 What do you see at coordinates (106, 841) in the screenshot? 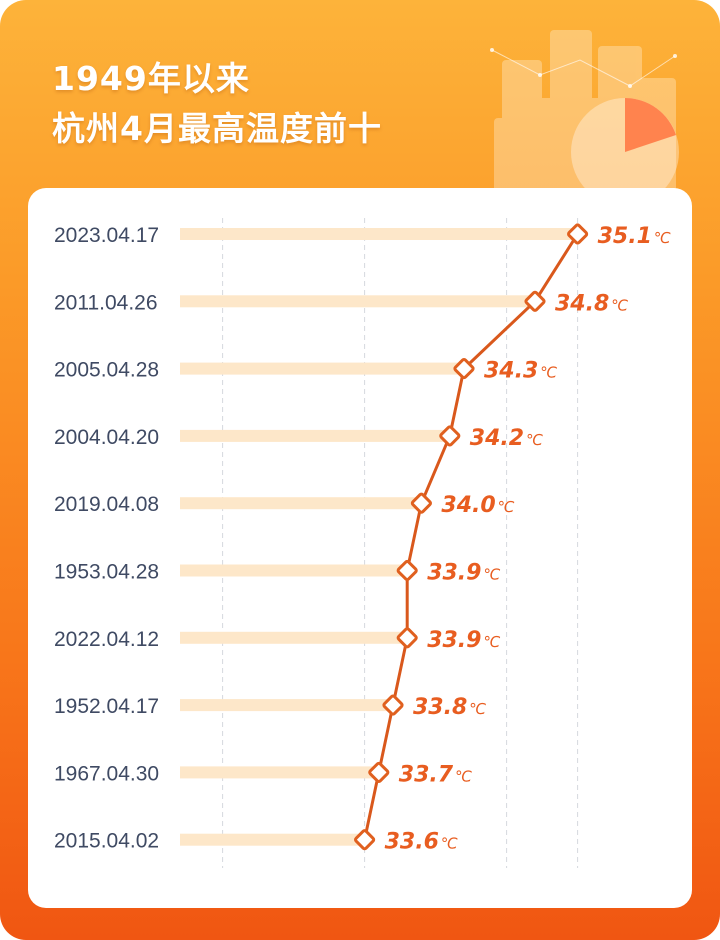
I see `category-label: 2015.04.02` at bounding box center [106, 841].